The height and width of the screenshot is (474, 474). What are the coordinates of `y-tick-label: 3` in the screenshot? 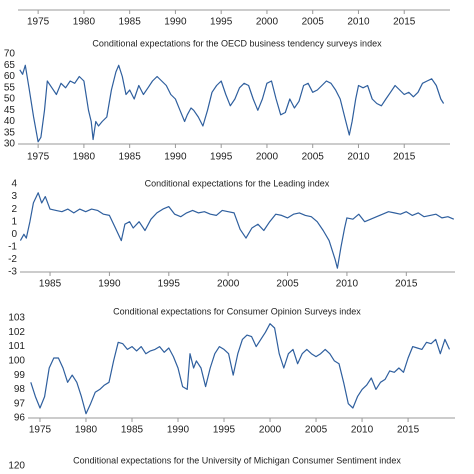 It's located at (14, 196).